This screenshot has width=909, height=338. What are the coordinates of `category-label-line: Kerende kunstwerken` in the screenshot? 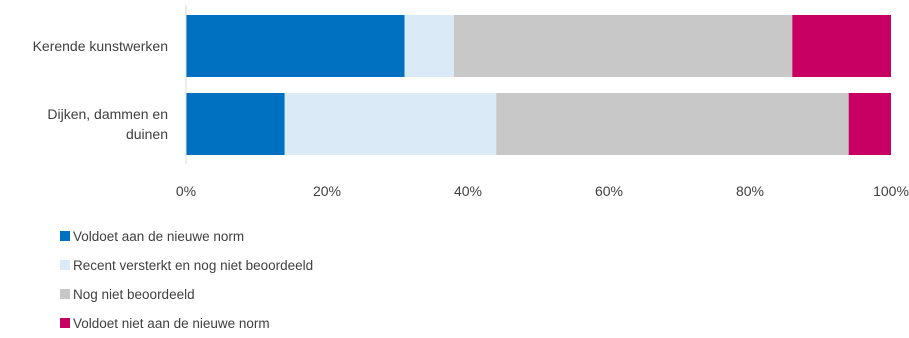 It's located at (100, 46).